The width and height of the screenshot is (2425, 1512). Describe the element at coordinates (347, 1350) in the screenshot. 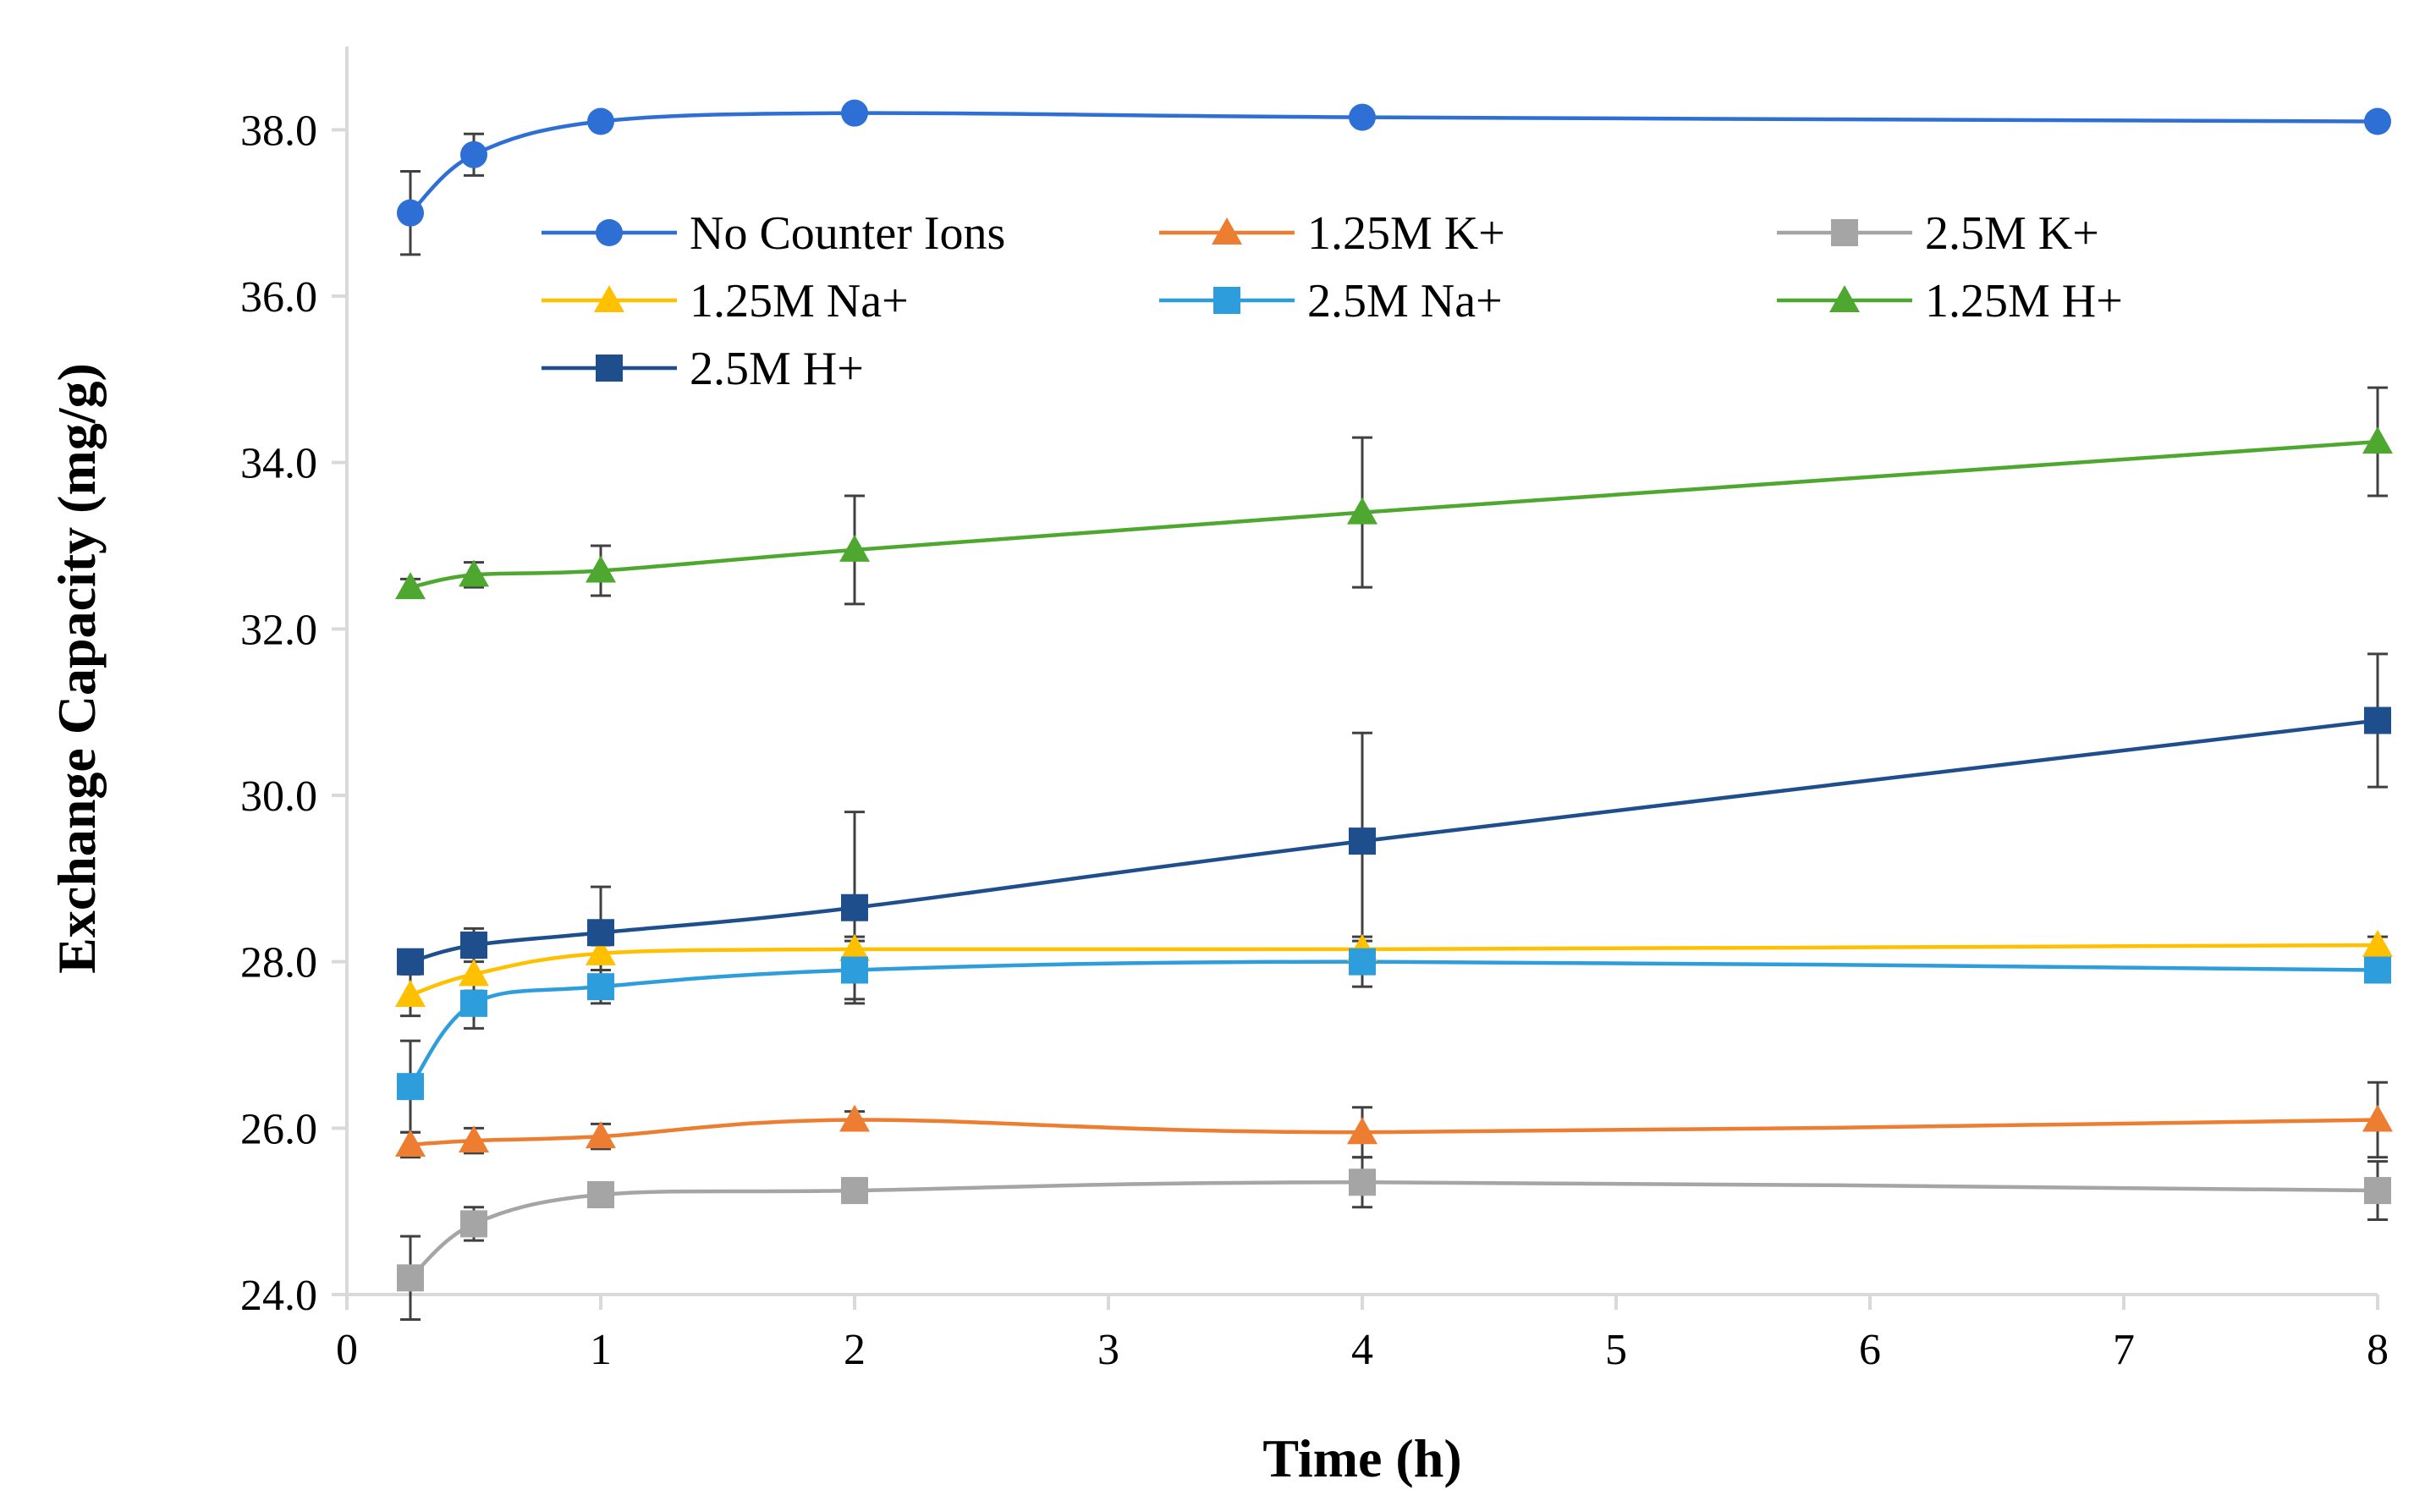

I see `x-tick-label: 0` at that location.